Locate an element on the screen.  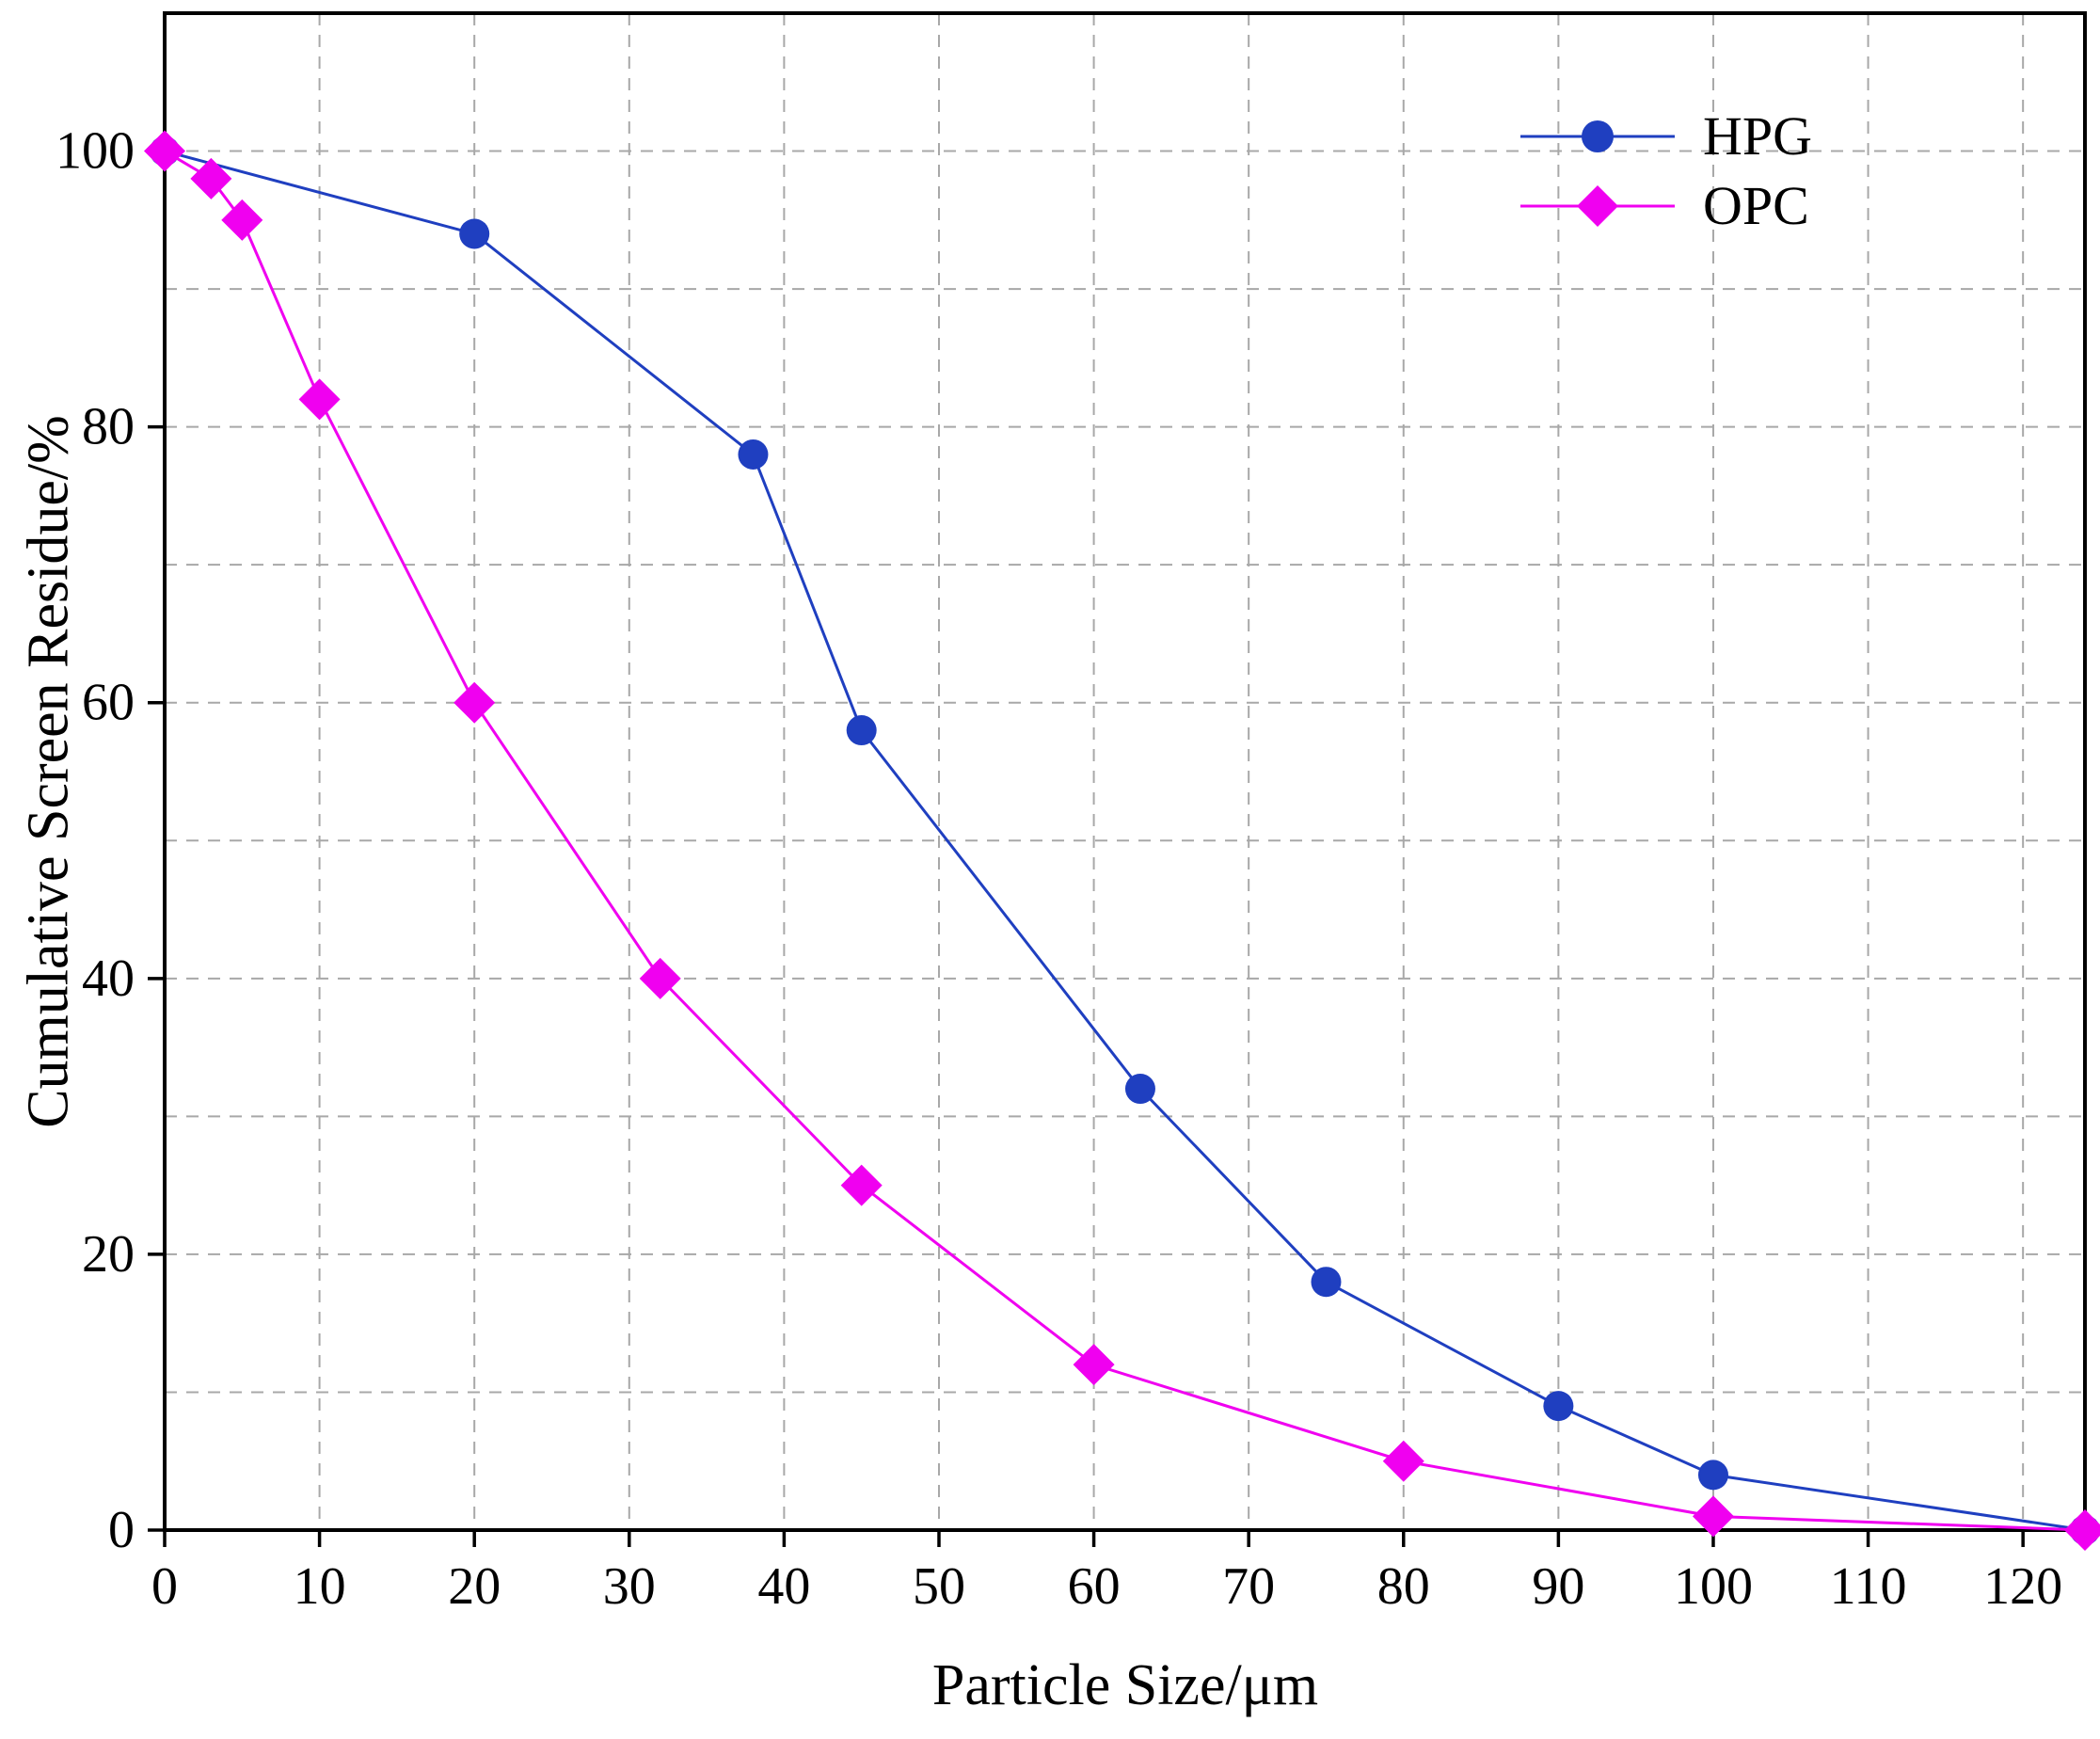
x-tick-label: 10 is located at coordinates (320, 1586).